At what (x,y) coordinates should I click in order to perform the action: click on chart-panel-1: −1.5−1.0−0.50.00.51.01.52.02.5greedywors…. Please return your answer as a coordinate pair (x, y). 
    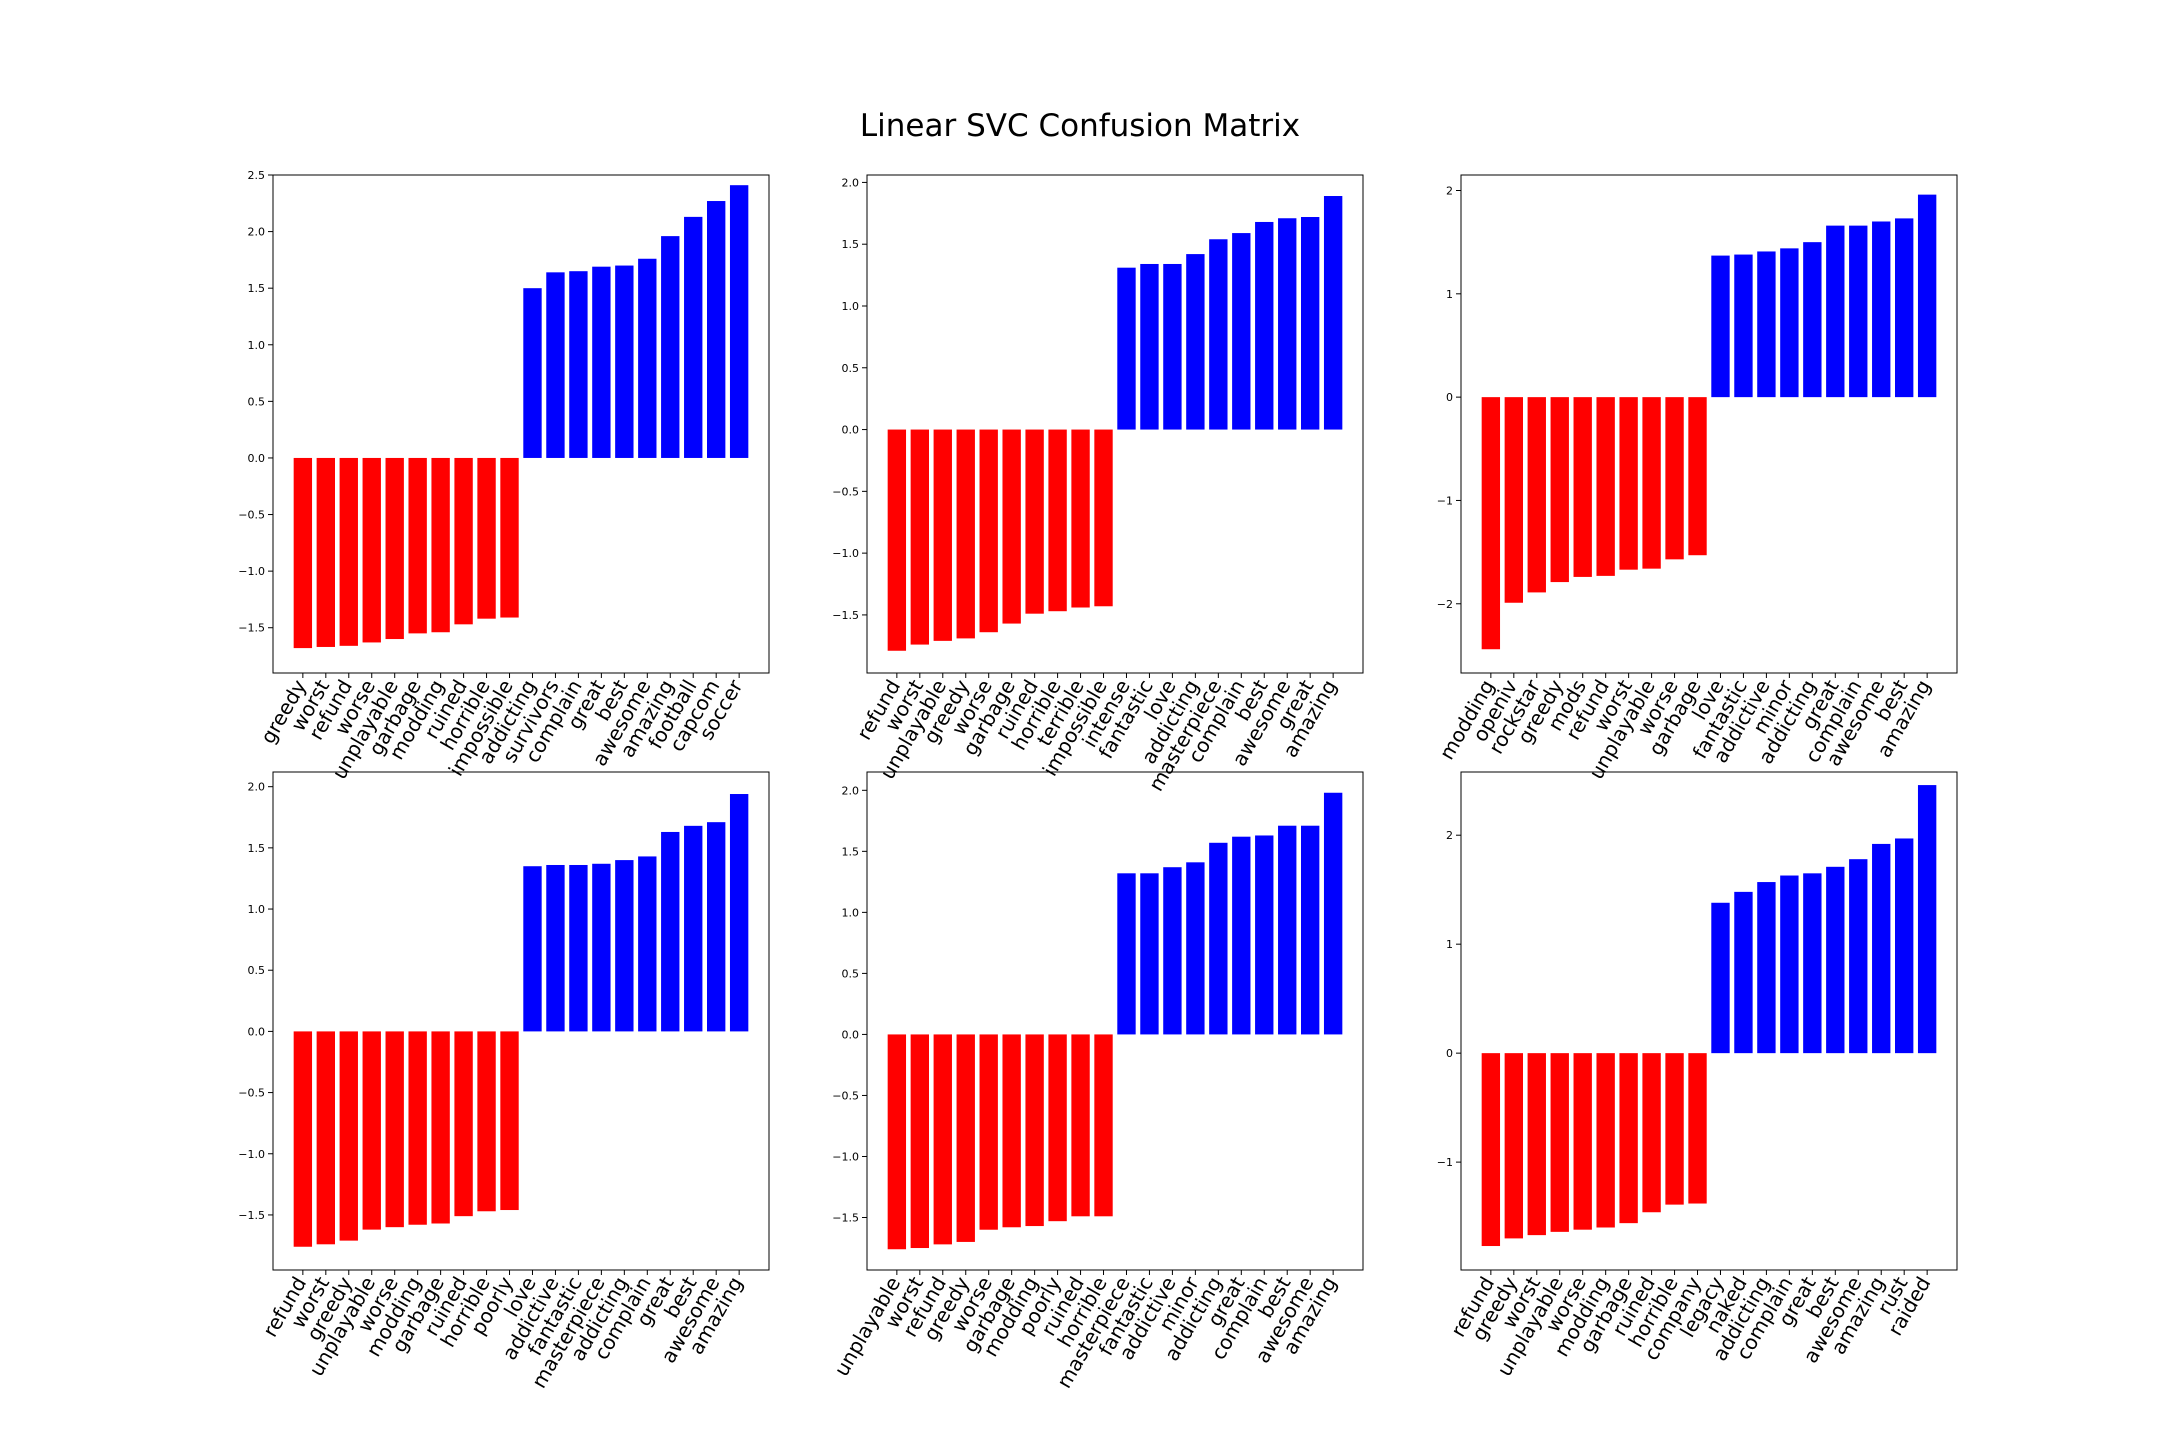
    Looking at the image, I should click on (504, 476).